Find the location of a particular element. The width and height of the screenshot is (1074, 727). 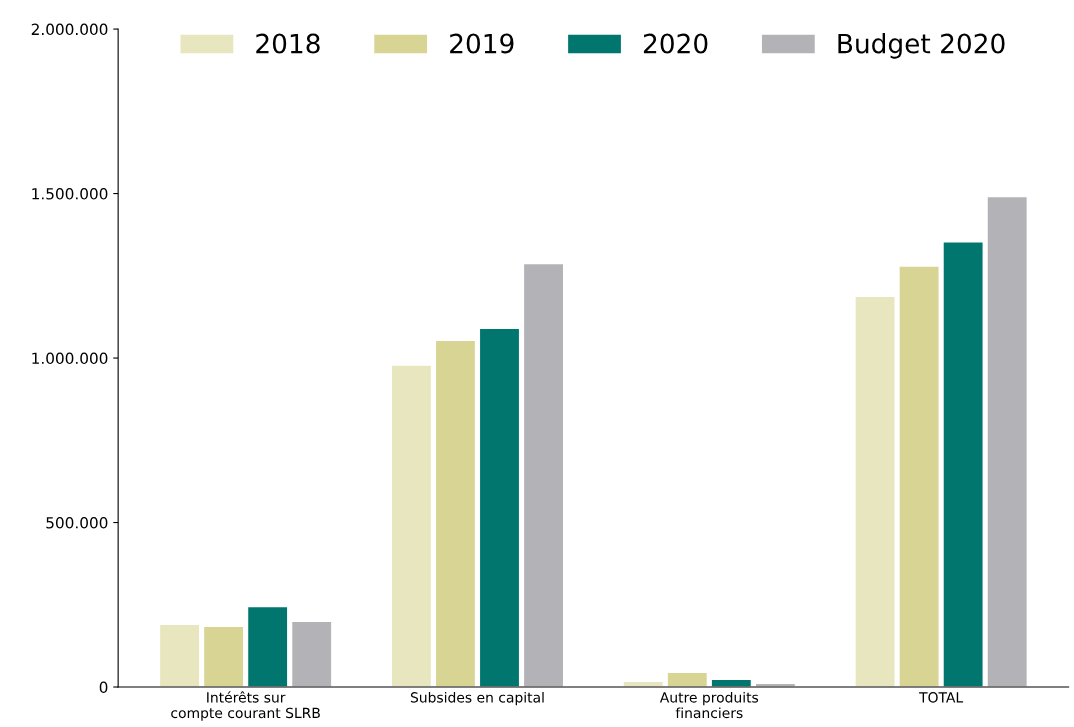

legend-label: 2018 is located at coordinates (288, 43).